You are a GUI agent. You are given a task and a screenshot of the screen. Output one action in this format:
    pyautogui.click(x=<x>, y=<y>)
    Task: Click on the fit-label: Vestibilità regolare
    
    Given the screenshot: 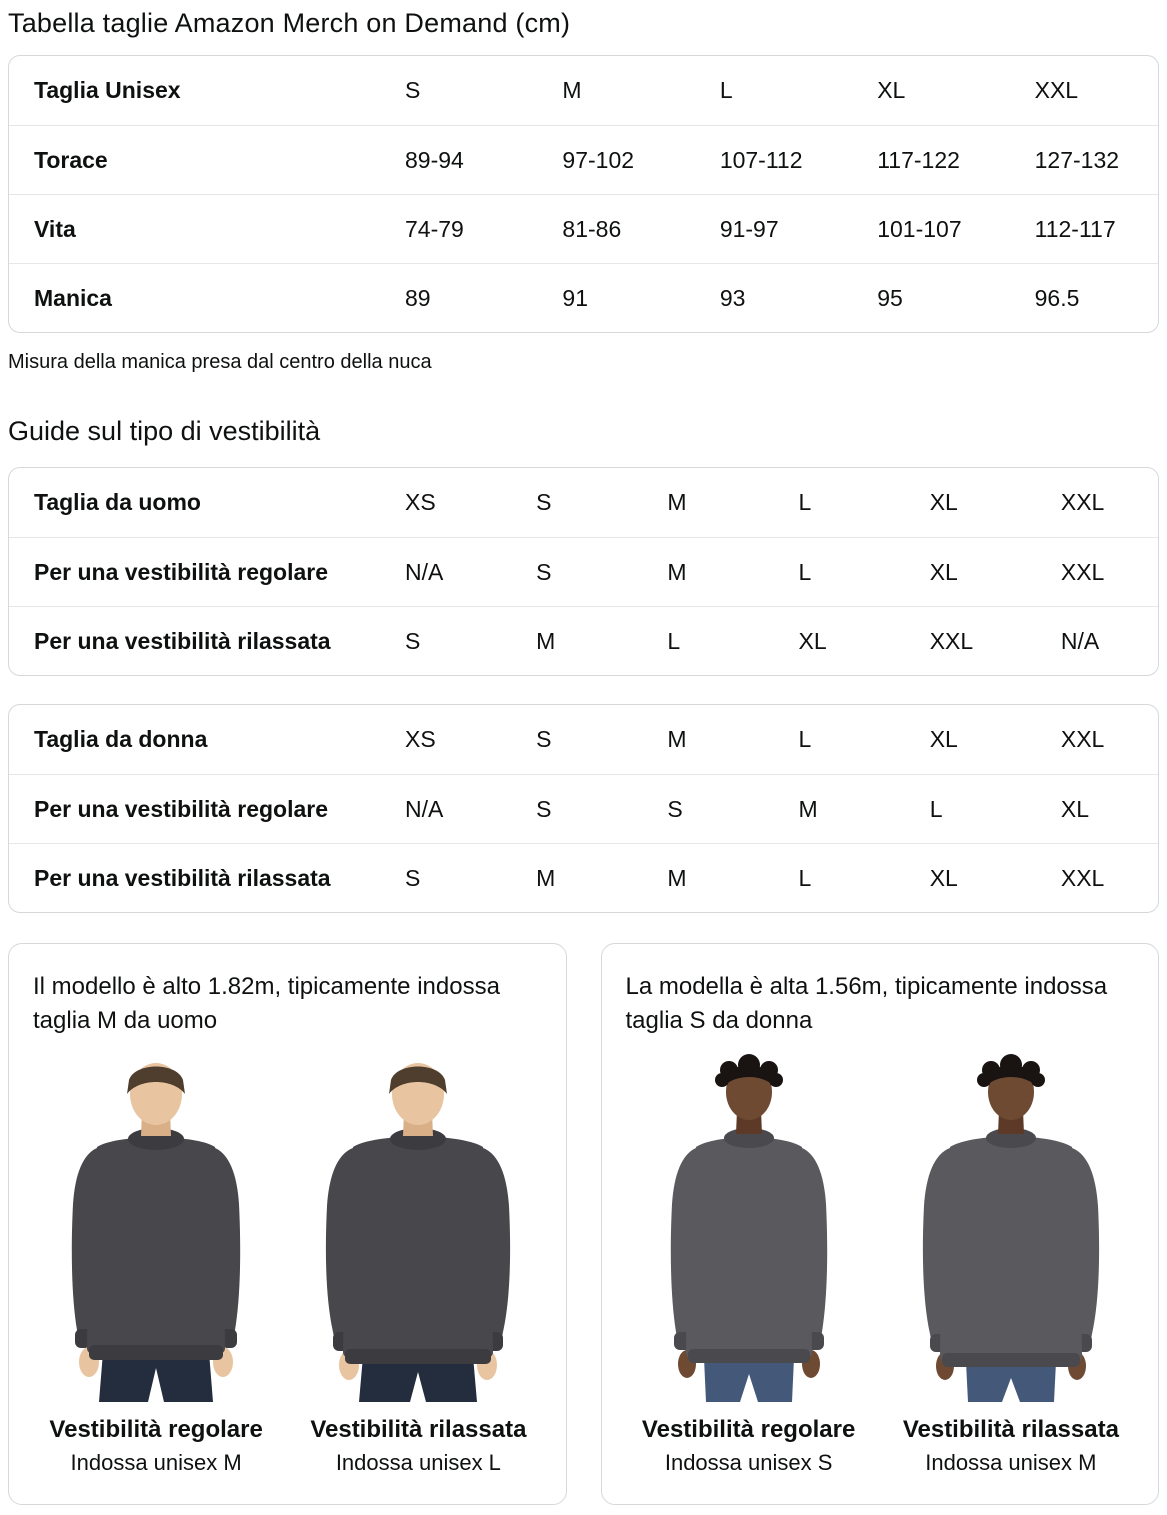 What is the action you would take?
    pyautogui.click(x=156, y=1430)
    